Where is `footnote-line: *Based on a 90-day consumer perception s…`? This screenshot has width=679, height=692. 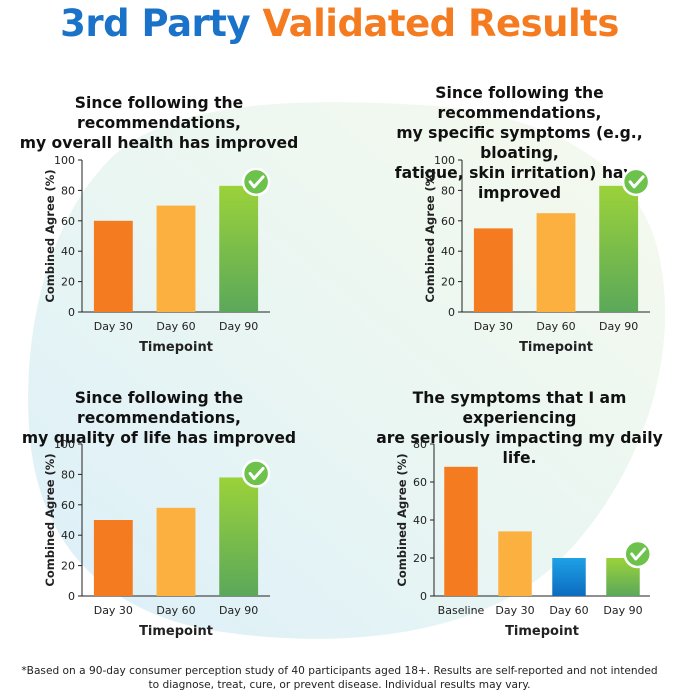
footnote-line: *Based on a 90-day consumer perception s… is located at coordinates (339, 671).